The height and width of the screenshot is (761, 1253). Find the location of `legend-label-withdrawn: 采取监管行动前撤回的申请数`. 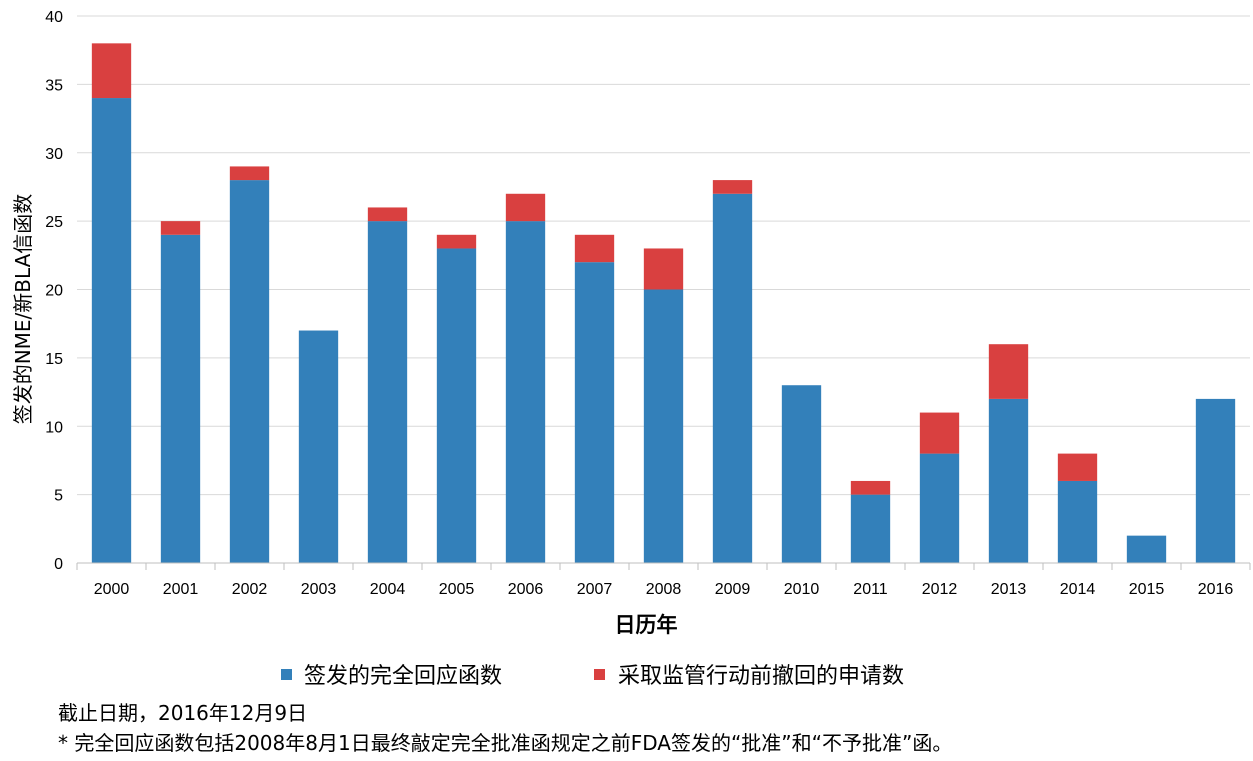

legend-label-withdrawn: 采取监管行动前撤回的申请数 is located at coordinates (761, 676).